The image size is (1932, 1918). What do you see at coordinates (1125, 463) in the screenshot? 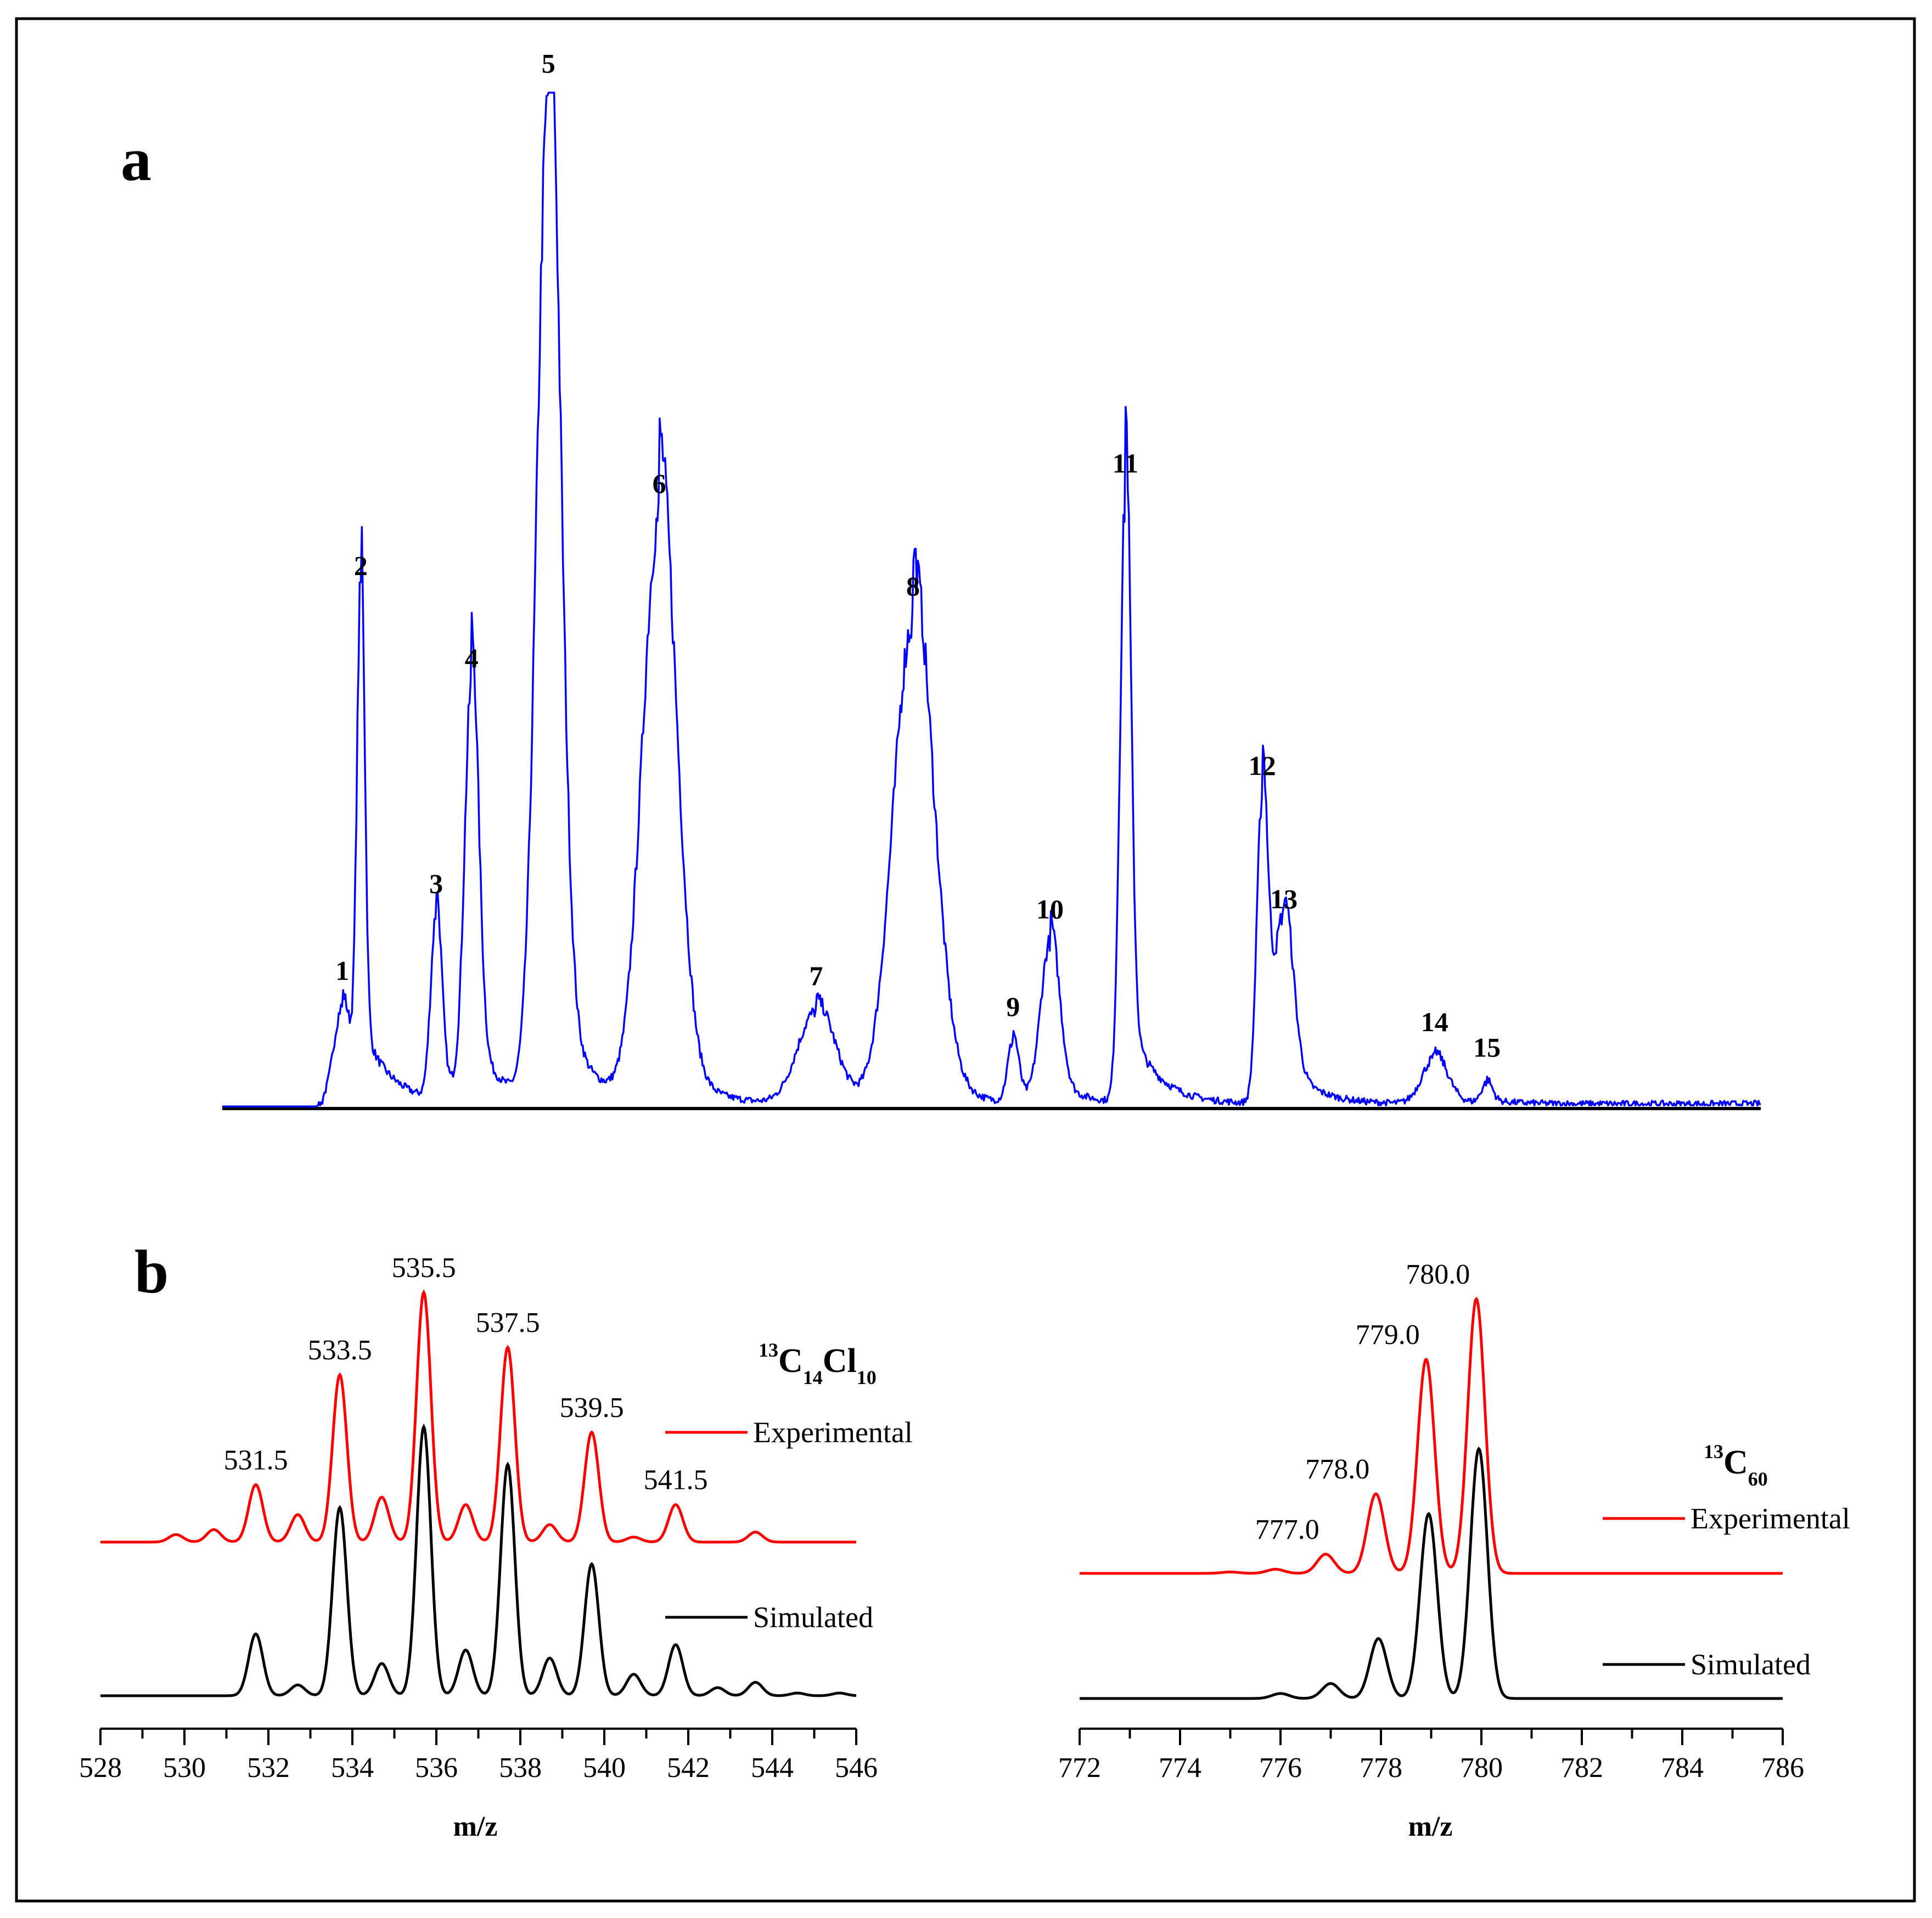
I see `peak-label-11: 11` at bounding box center [1125, 463].